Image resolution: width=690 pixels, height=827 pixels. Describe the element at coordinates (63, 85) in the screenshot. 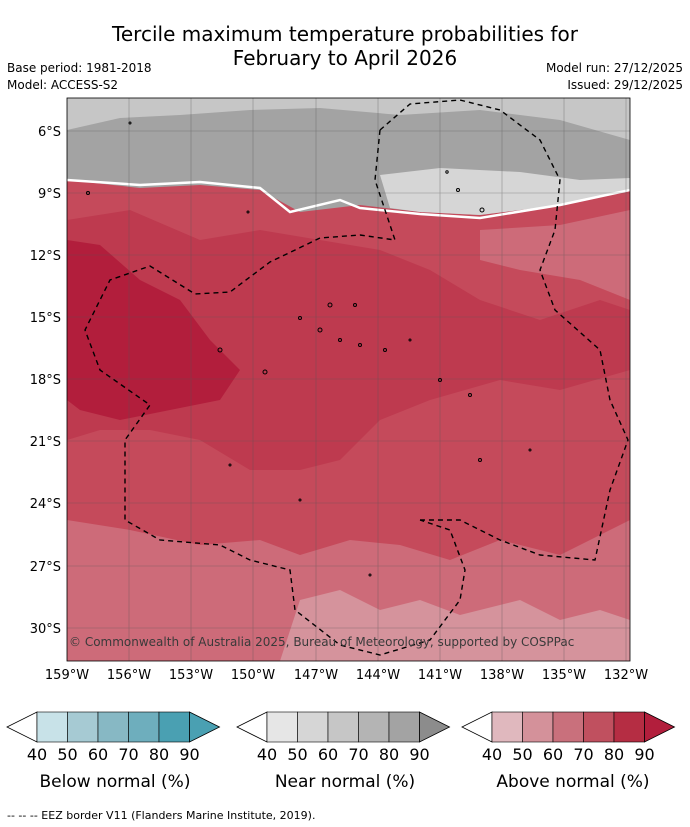

I see `model-name: Model: ACCESS-S2` at that location.